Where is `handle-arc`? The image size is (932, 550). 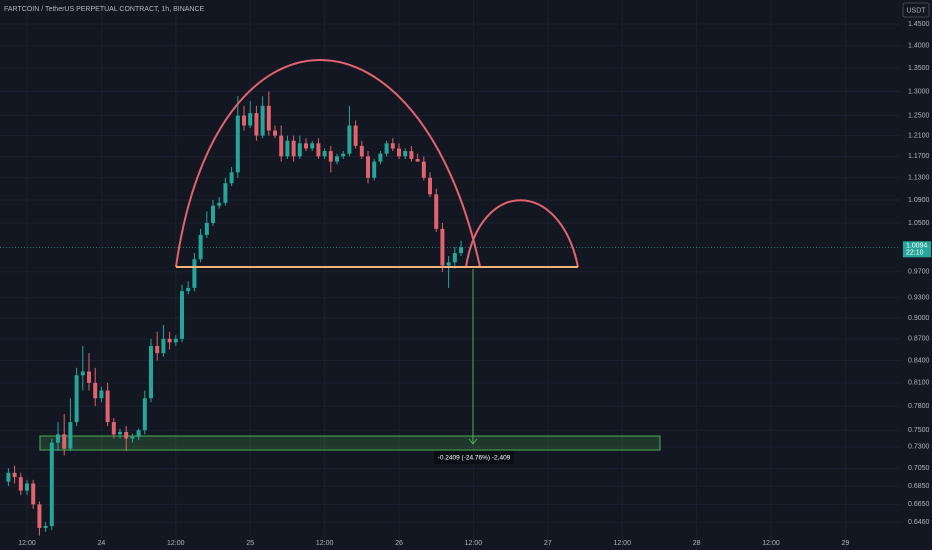
handle-arc is located at coordinates (522, 233).